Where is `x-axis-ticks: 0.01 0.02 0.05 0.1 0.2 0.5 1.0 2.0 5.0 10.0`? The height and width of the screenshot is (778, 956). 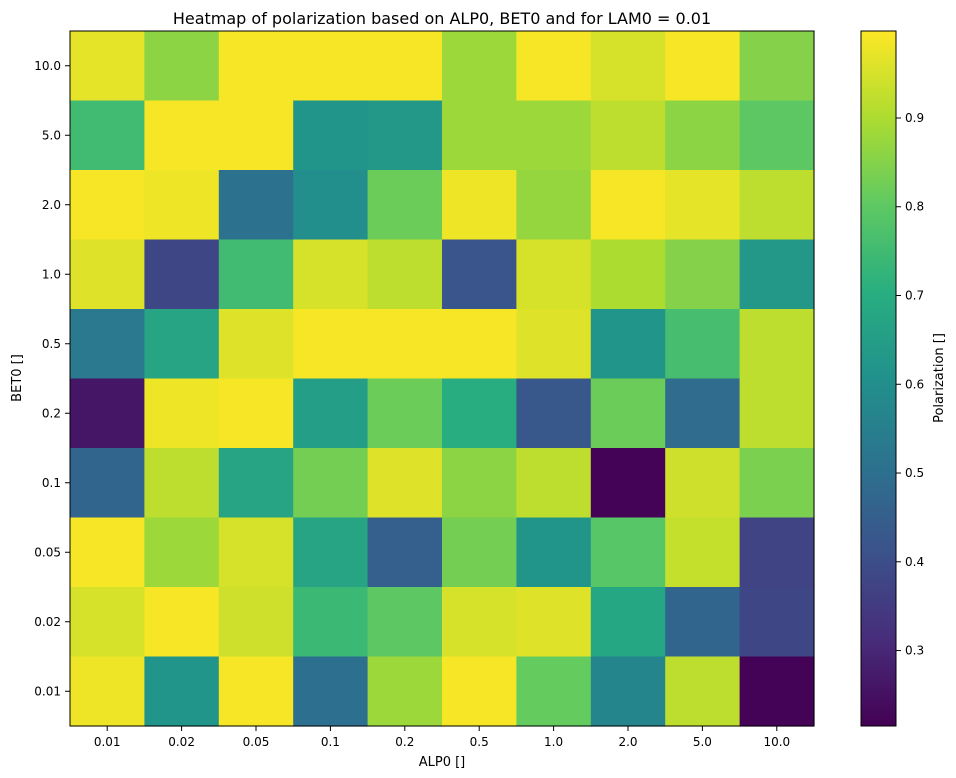 x-axis-ticks: 0.01 0.02 0.05 0.1 0.2 0.5 1.0 2.0 5.0 10.0 is located at coordinates (442, 737).